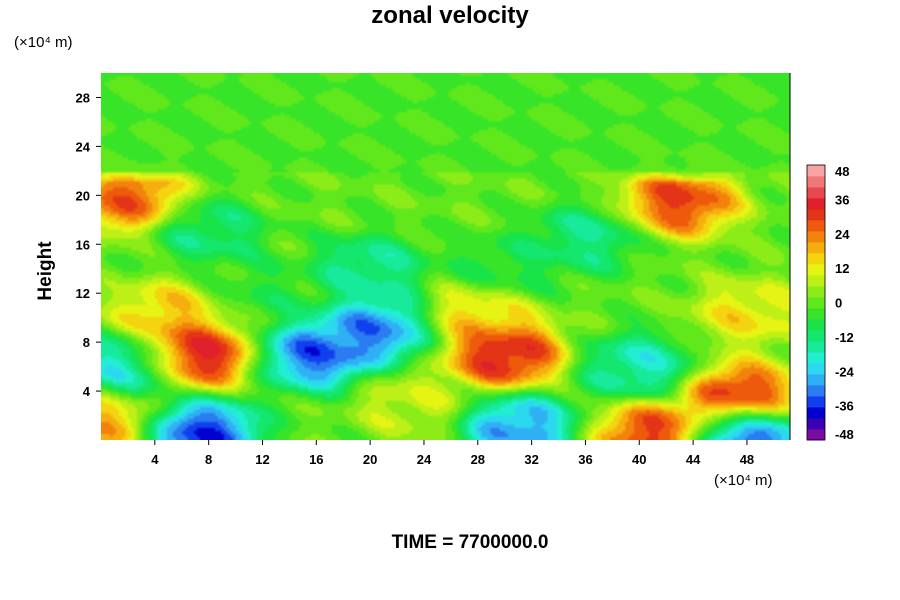 Image resolution: width=900 pixels, height=600 pixels. Describe the element at coordinates (83, 97) in the screenshot. I see `y-tick-label: 28` at that location.